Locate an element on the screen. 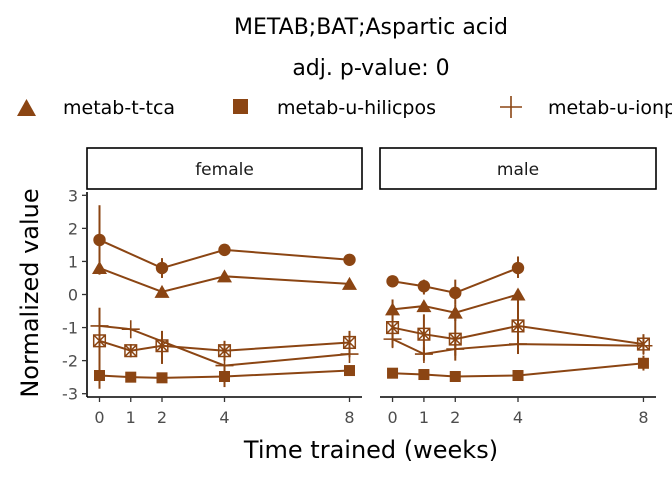  legend-item-metab-u-hilicpos: metab-u-hilicpos is located at coordinates (334, 108).